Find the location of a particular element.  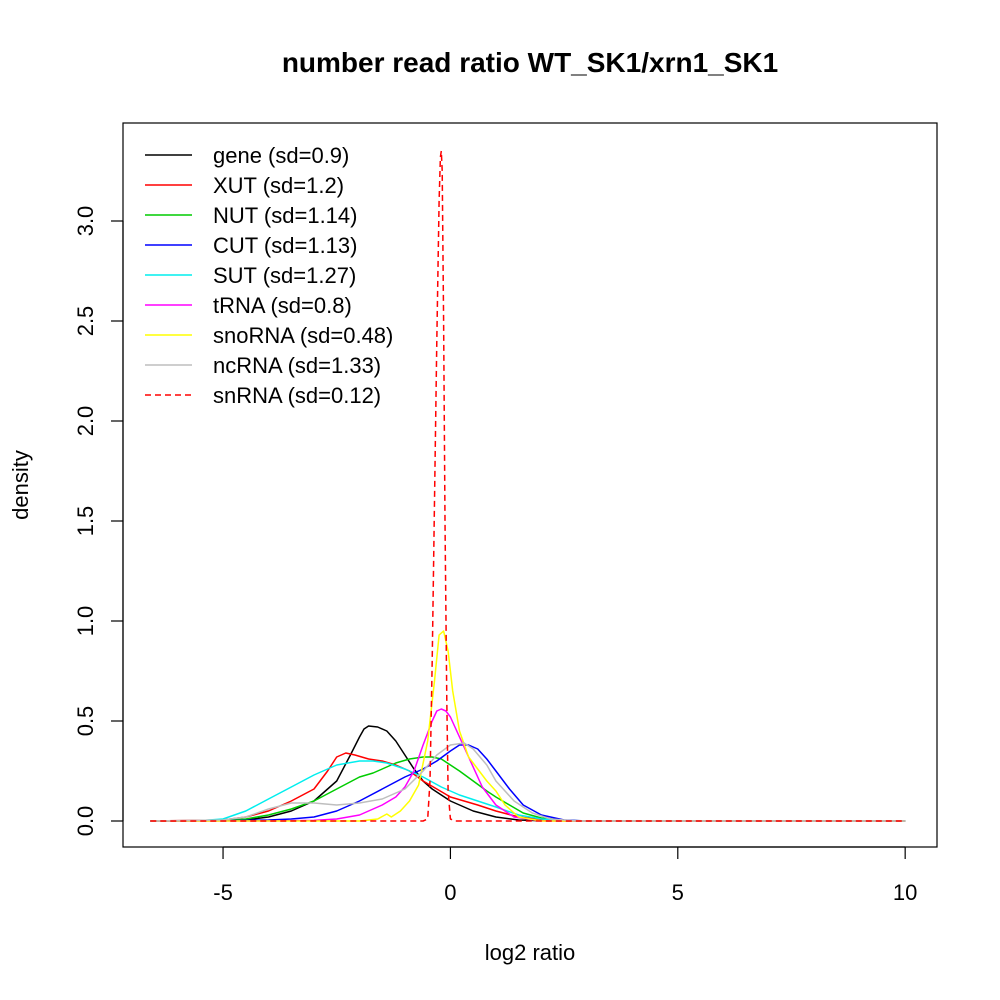

series-line-gene is located at coordinates (528, 773).